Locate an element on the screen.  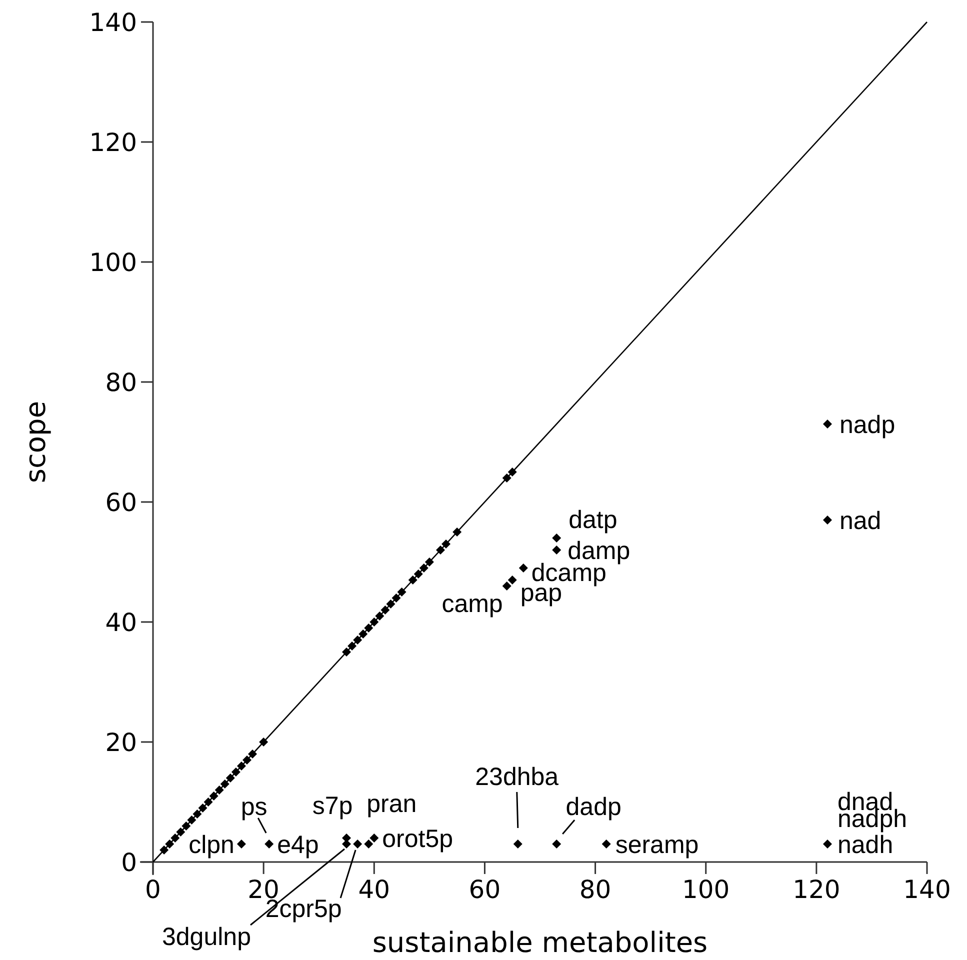
y-tick-label: 100 is located at coordinates (113, 262).